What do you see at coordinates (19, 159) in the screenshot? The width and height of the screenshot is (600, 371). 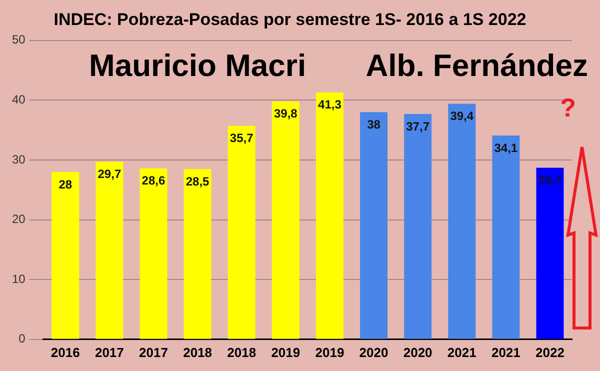 I see `y-tick-label: 30` at bounding box center [19, 159].